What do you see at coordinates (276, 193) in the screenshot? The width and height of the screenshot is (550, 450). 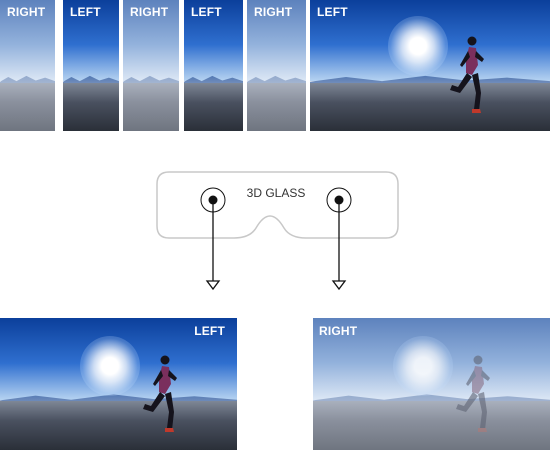 I see `glasses-label: 3D GLASS` at bounding box center [276, 193].